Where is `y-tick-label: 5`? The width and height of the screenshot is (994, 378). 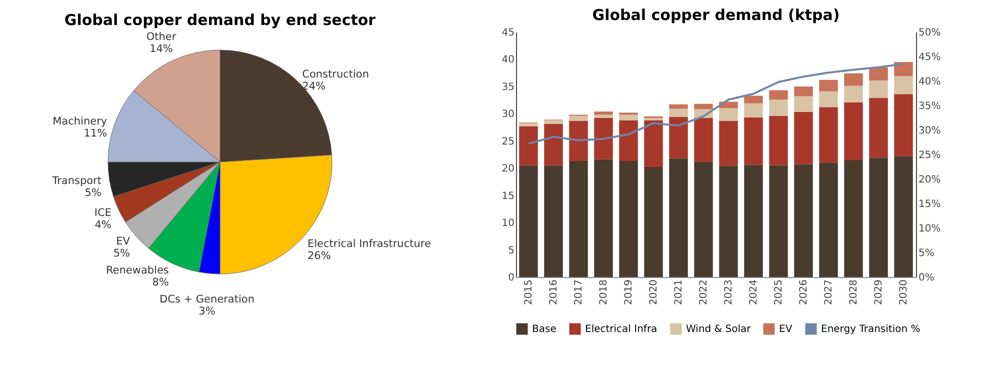
y-tick-label: 5 is located at coordinates (511, 250).